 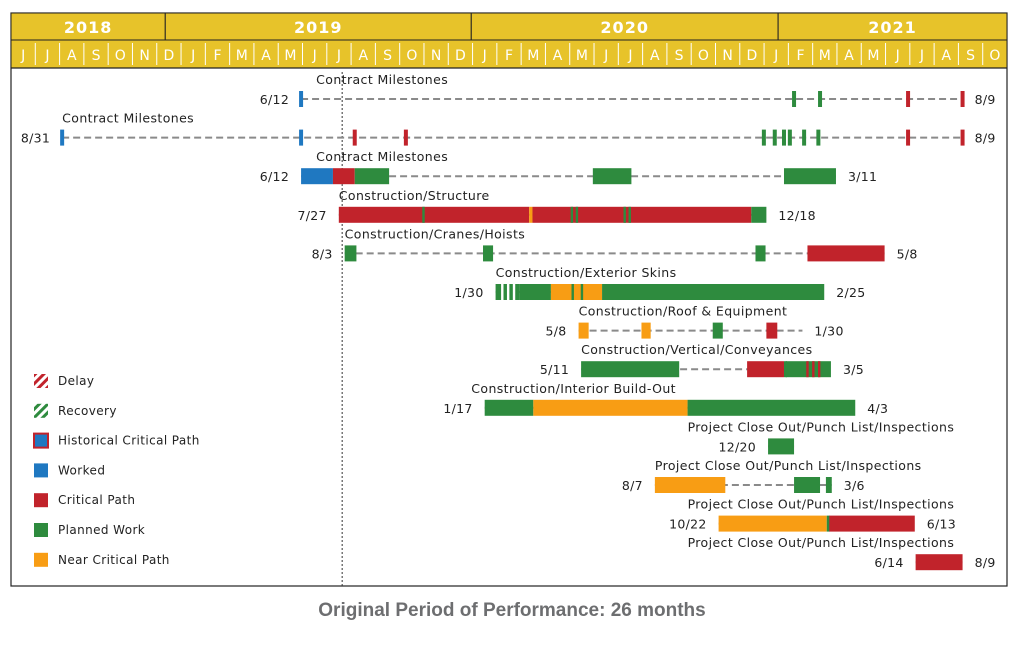 What do you see at coordinates (116, 440) in the screenshot?
I see `legend-item: Historical Critical Path` at bounding box center [116, 440].